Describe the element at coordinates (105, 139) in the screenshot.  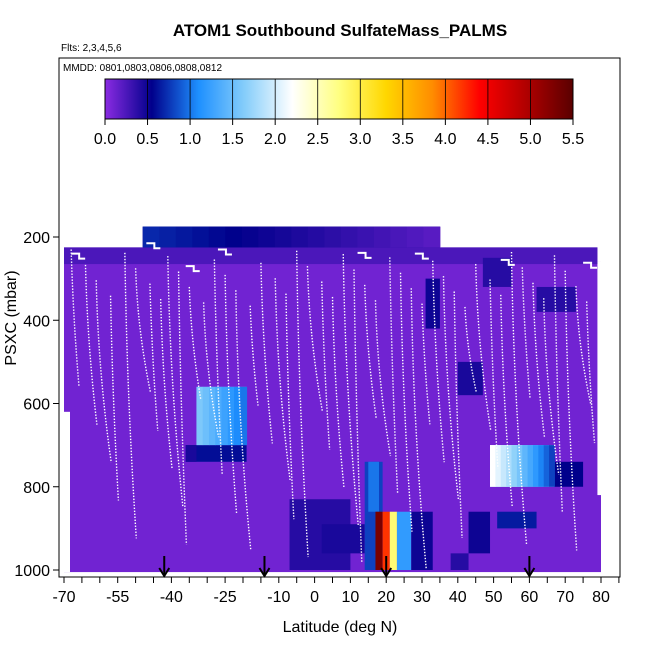
I see `colorbar-tick-label: 0.0` at that location.